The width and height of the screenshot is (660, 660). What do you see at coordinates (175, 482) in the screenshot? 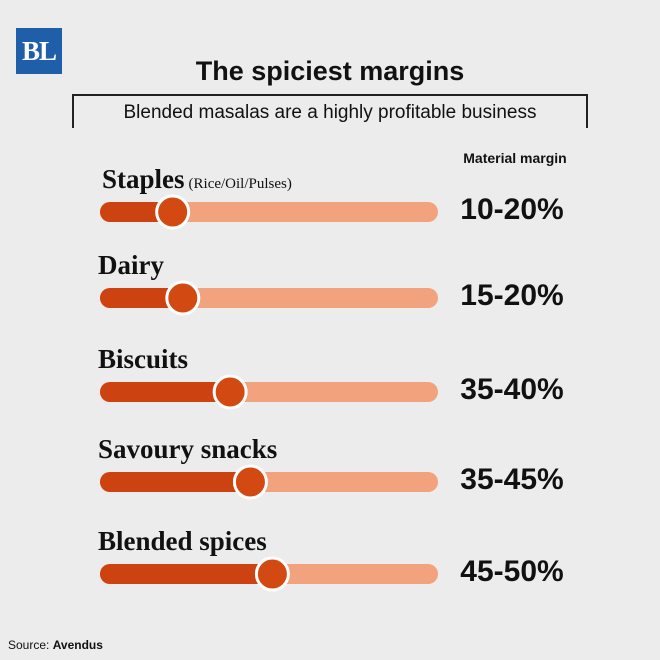
I see `bar-fill-savoury-snacks` at bounding box center [175, 482].